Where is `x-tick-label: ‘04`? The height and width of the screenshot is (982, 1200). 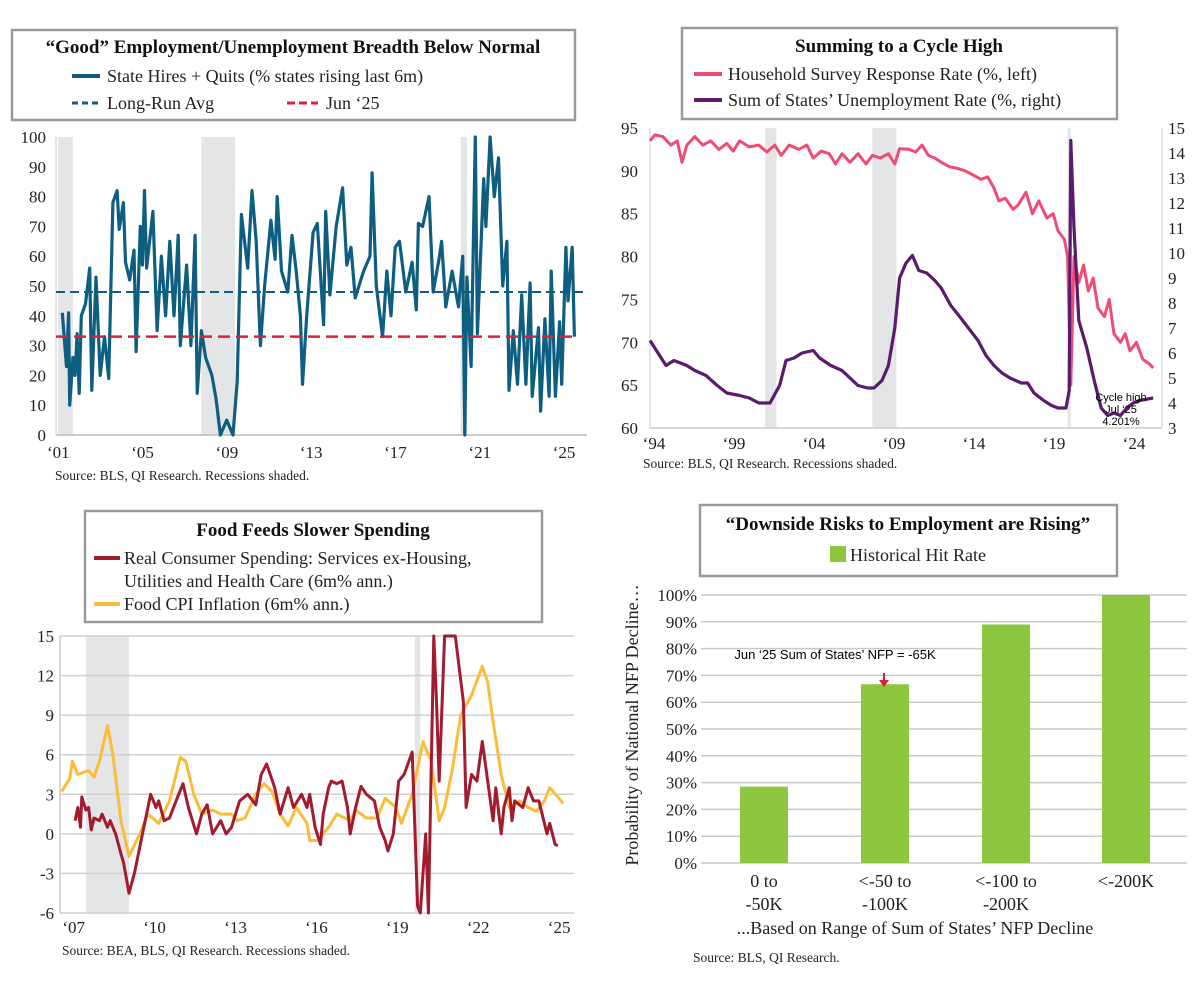 x-tick-label: ‘04 is located at coordinates (814, 443).